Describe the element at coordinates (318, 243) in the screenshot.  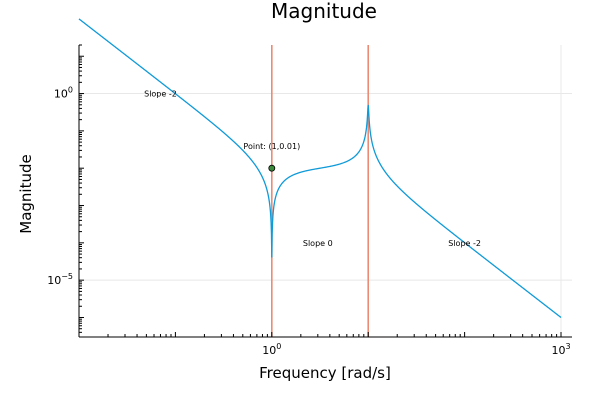
I see `slope-annotation: Slope 0` at that location.